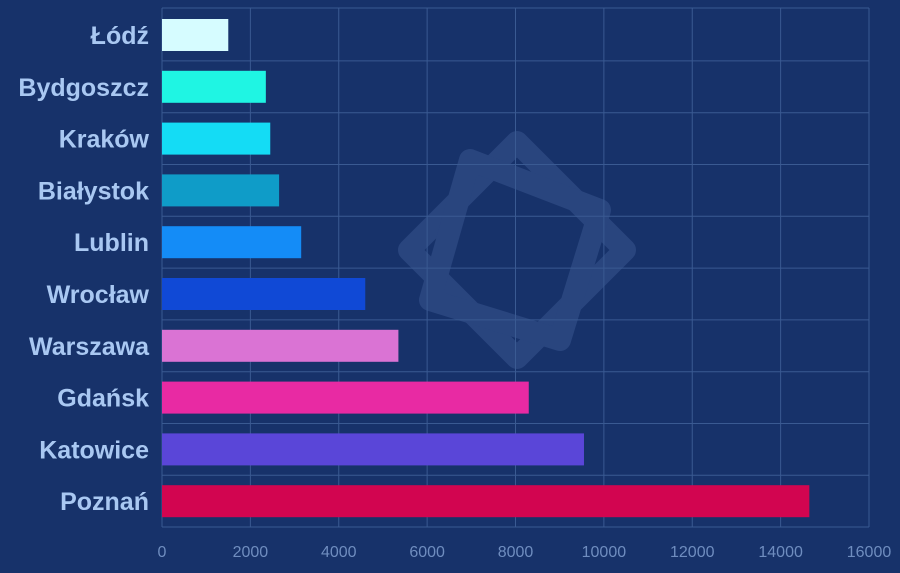 The height and width of the screenshot is (573, 900). I want to click on category-label: Warszawa, so click(89, 347).